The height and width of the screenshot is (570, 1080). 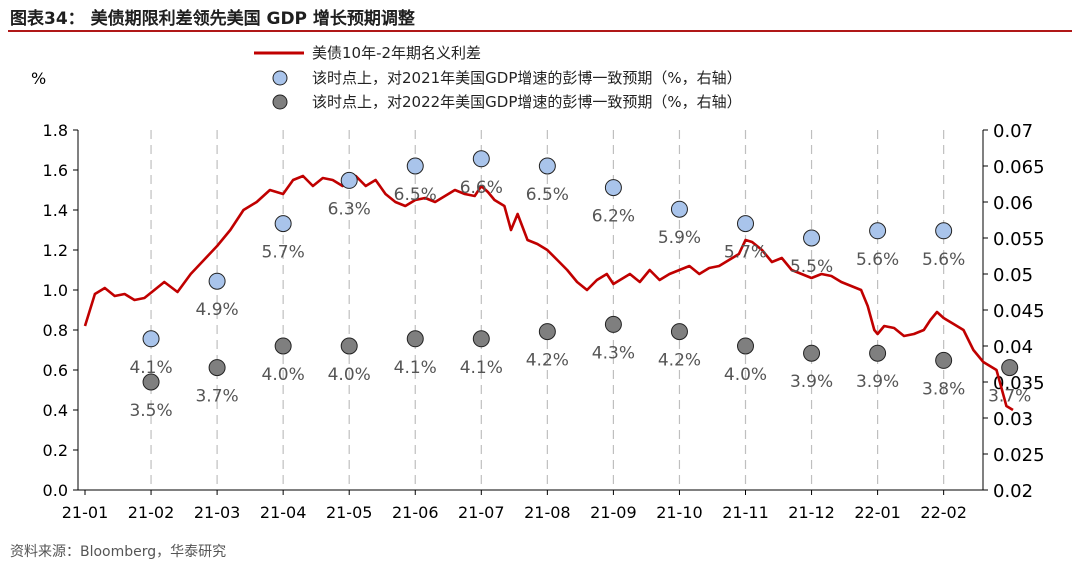 What do you see at coordinates (60, 310) in the screenshot?
I see `left-axis-ticks: 0.0 0.2 0.4 0.6 0.8 1.0 1.2 1.4 1.6 1.8` at bounding box center [60, 310].